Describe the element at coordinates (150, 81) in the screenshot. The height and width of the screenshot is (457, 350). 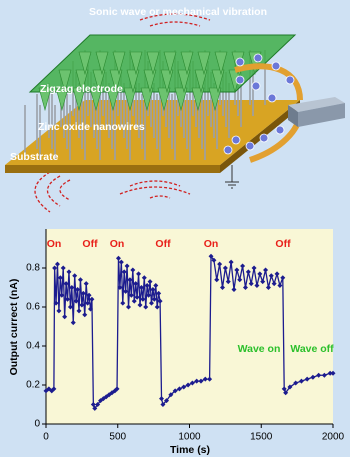
I see `electrode-teeth` at that location.